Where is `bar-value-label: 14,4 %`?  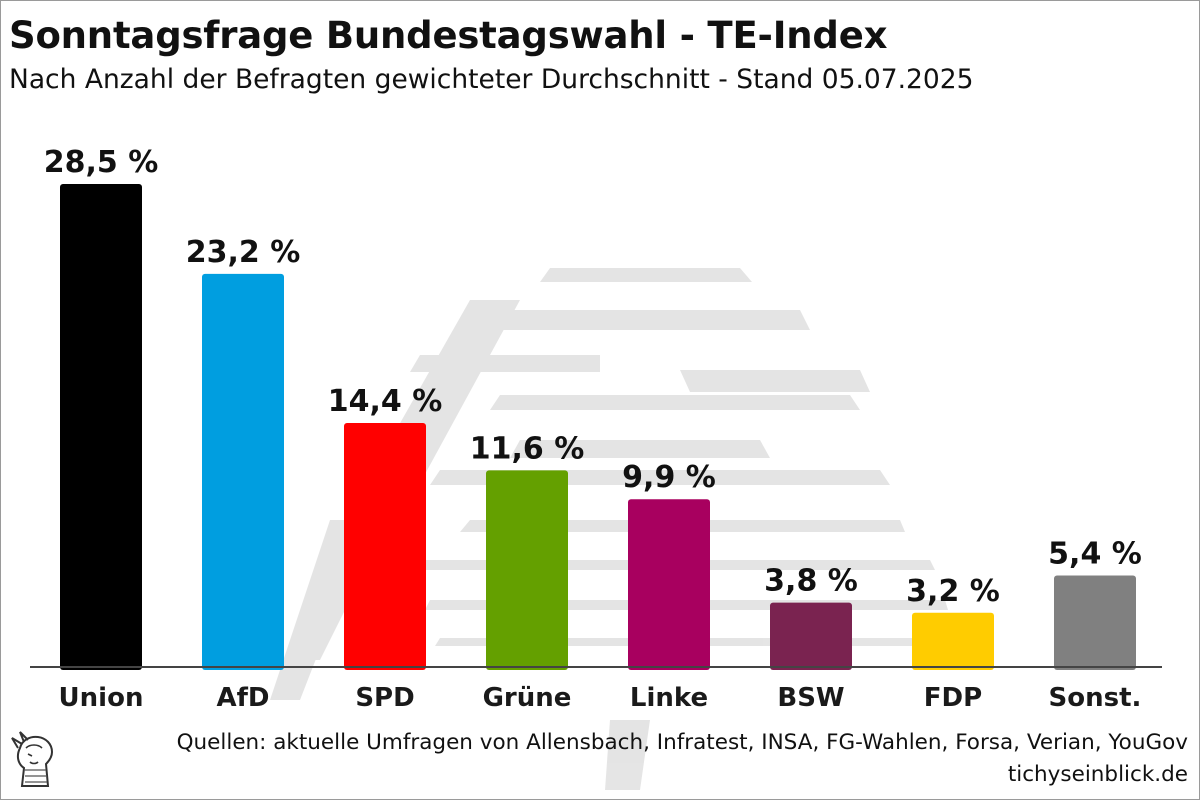 bar-value-label: 14,4 % is located at coordinates (385, 401).